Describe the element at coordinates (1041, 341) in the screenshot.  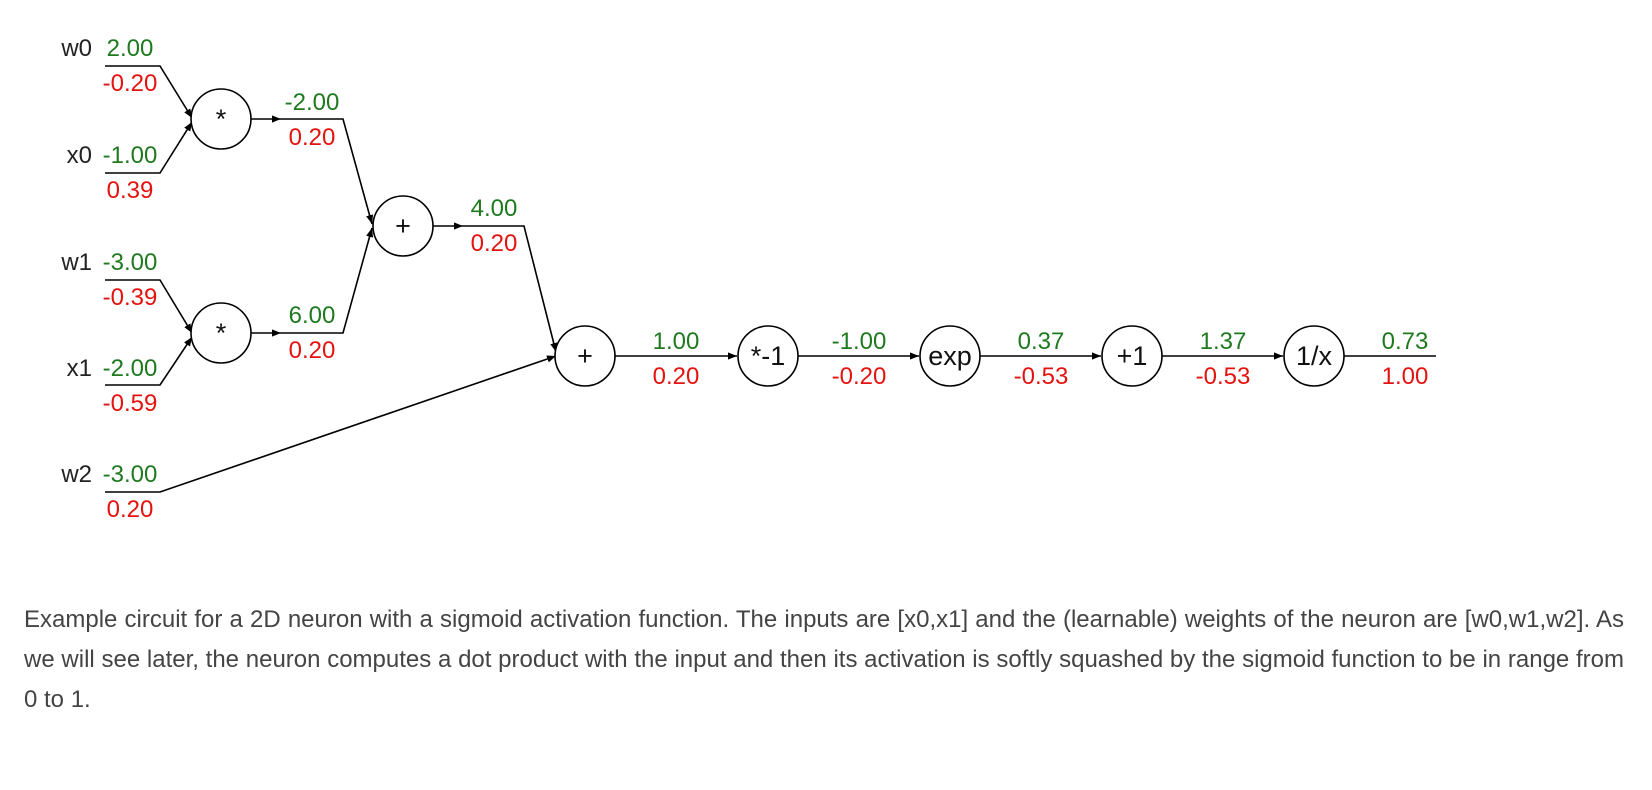
I see `exp-out-value: 0.37` at that location.